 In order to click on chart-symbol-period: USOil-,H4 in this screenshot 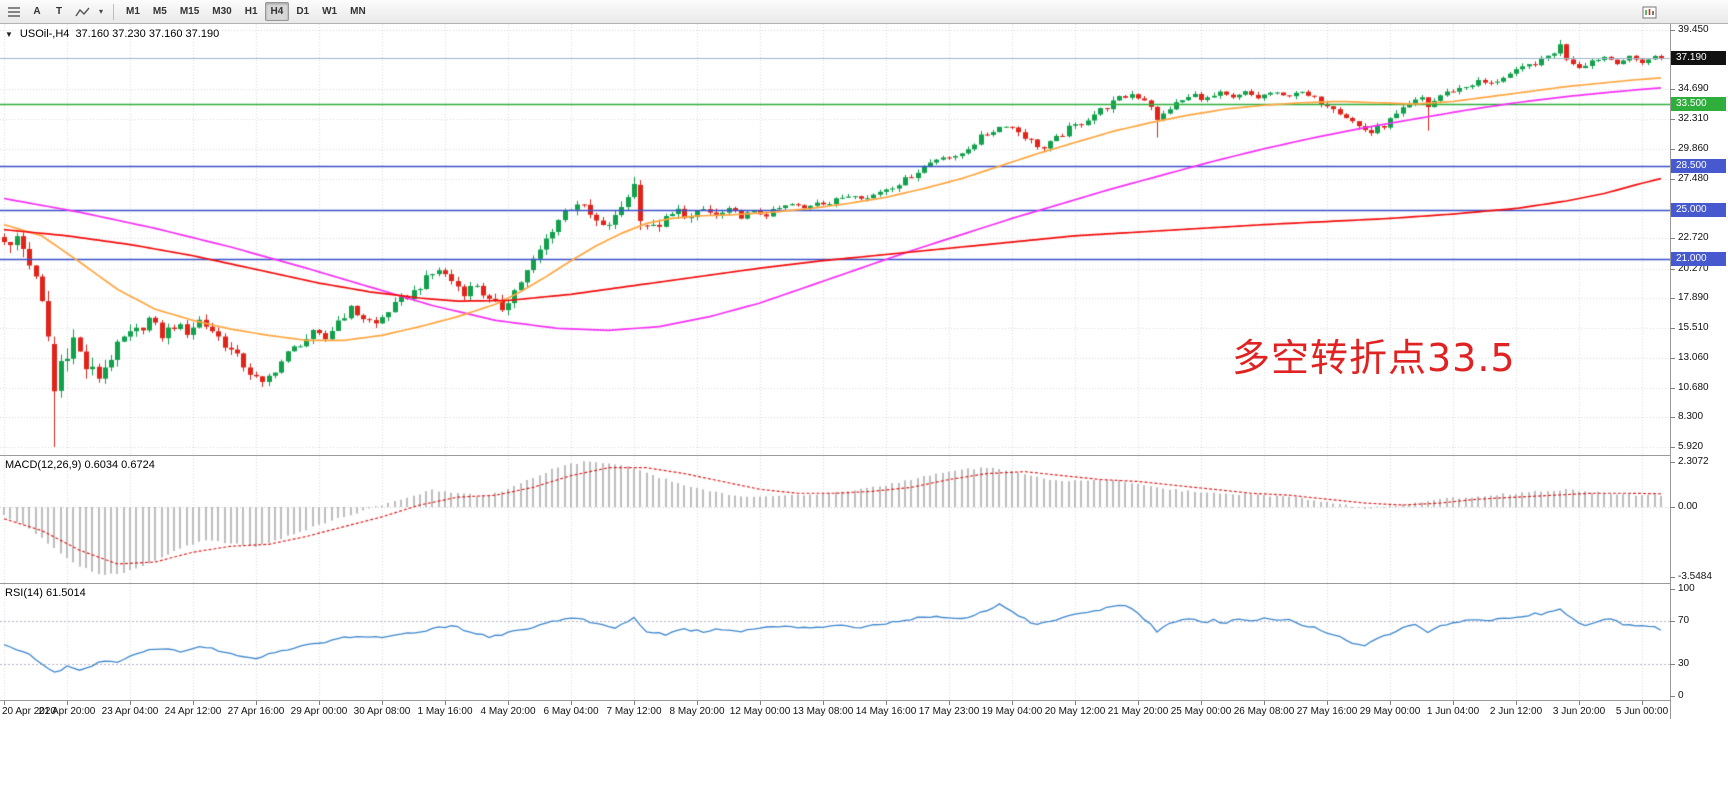, I will do `click(44, 34)`.